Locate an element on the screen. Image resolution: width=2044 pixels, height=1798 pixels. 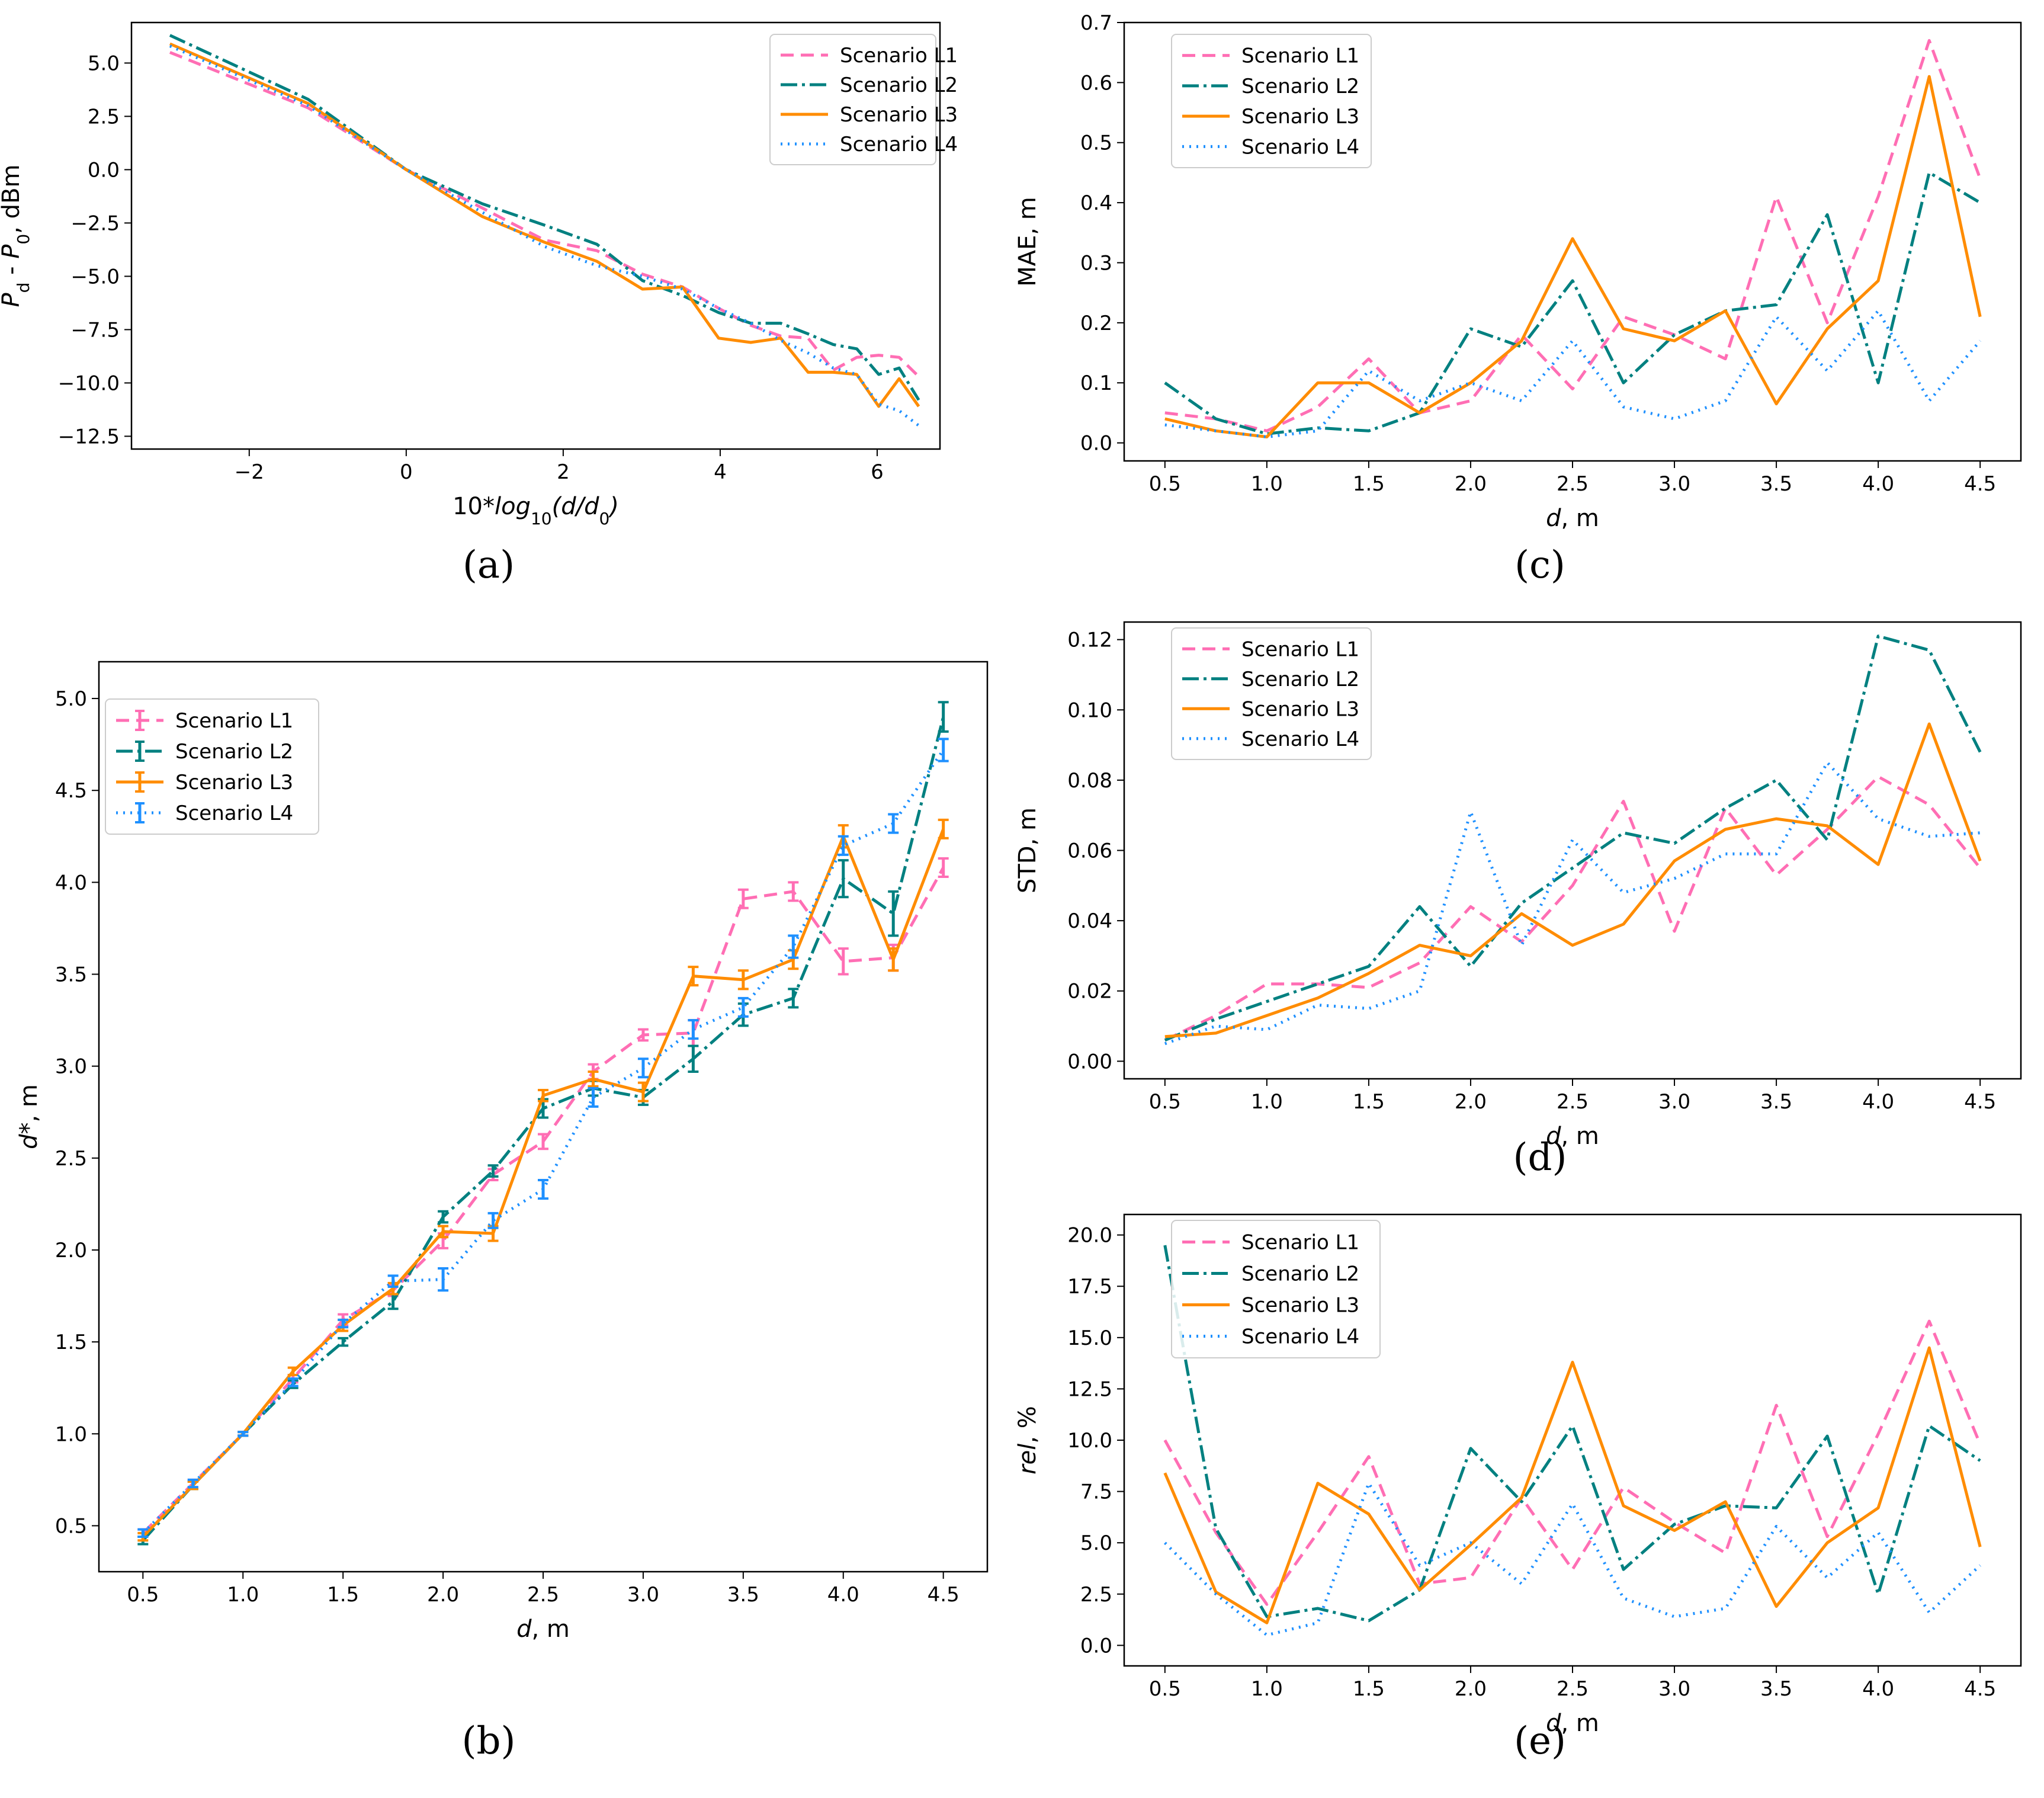
y-tick-label: −2.5 is located at coordinates (95, 223).